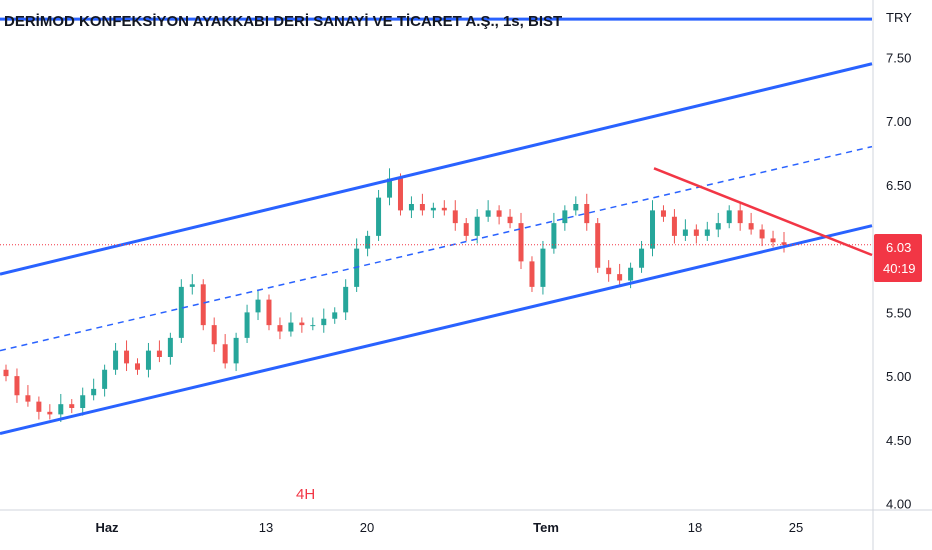 This screenshot has height=550, width=932. What do you see at coordinates (899, 268) in the screenshot?
I see `last-price-countdown: 40:19` at bounding box center [899, 268].